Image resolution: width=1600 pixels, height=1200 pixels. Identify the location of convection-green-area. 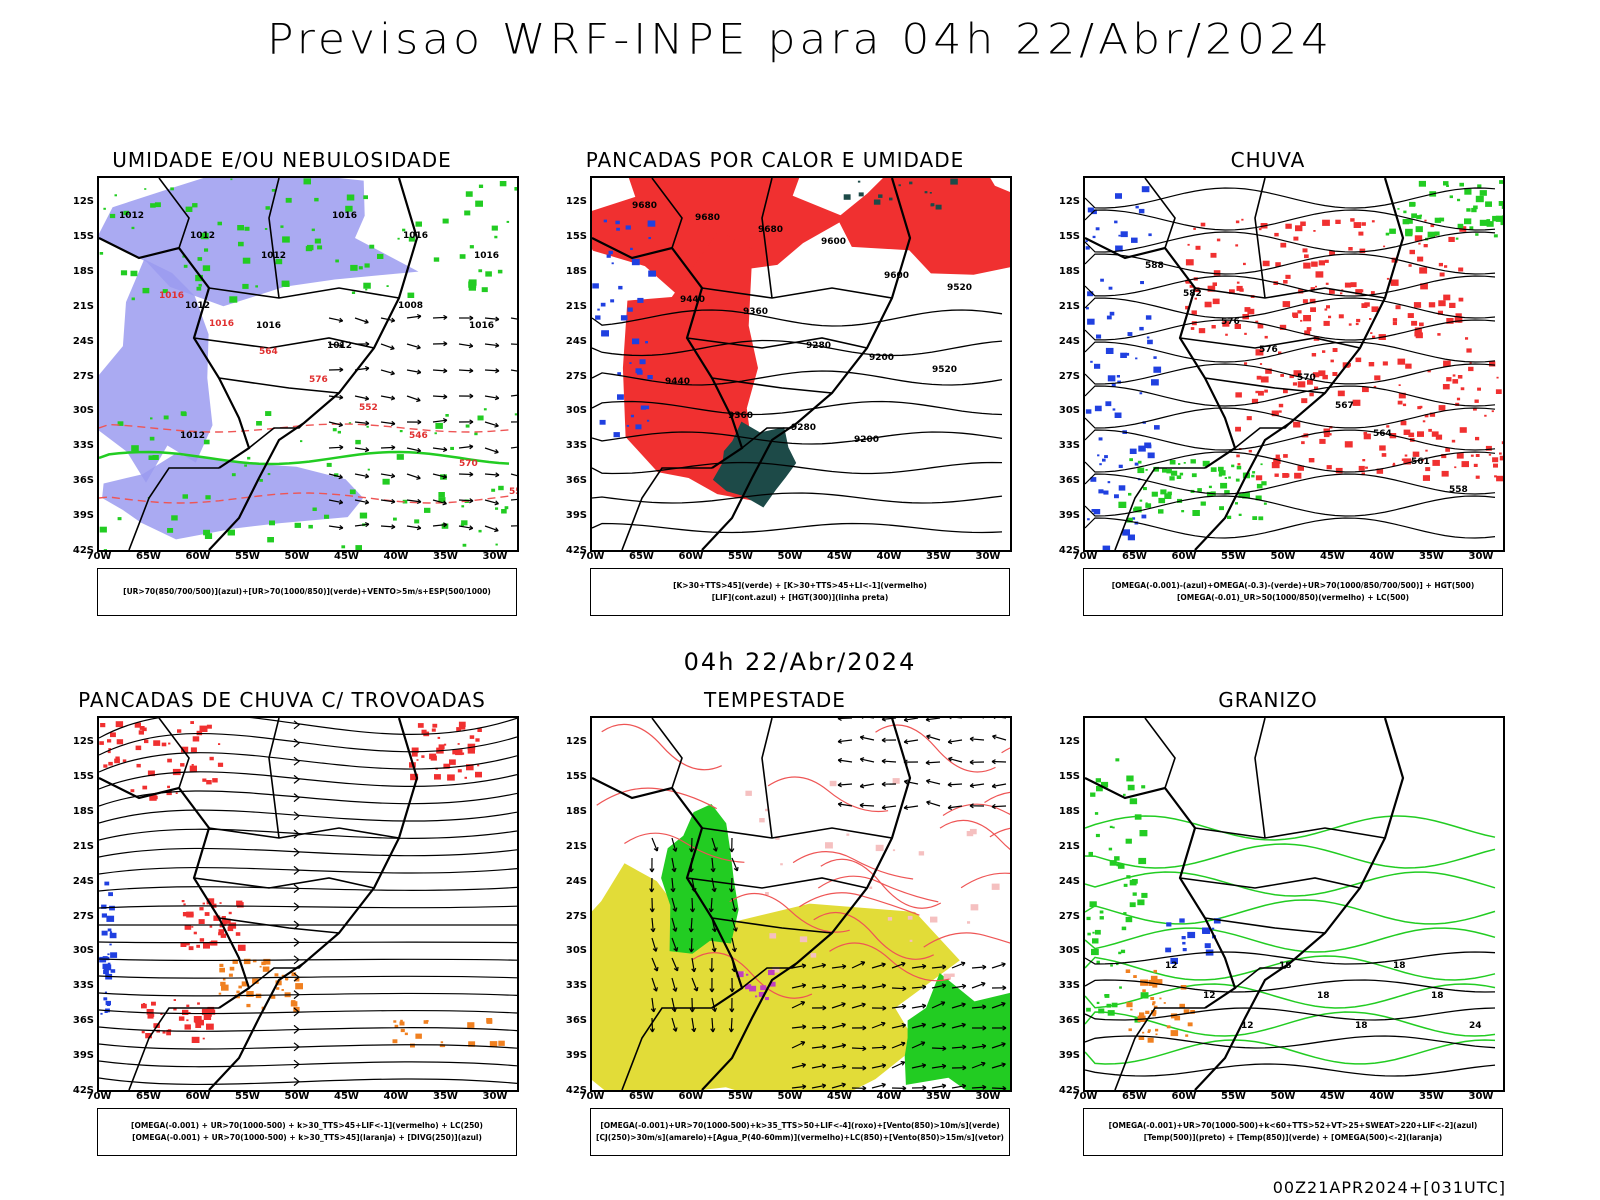
(900, 194).